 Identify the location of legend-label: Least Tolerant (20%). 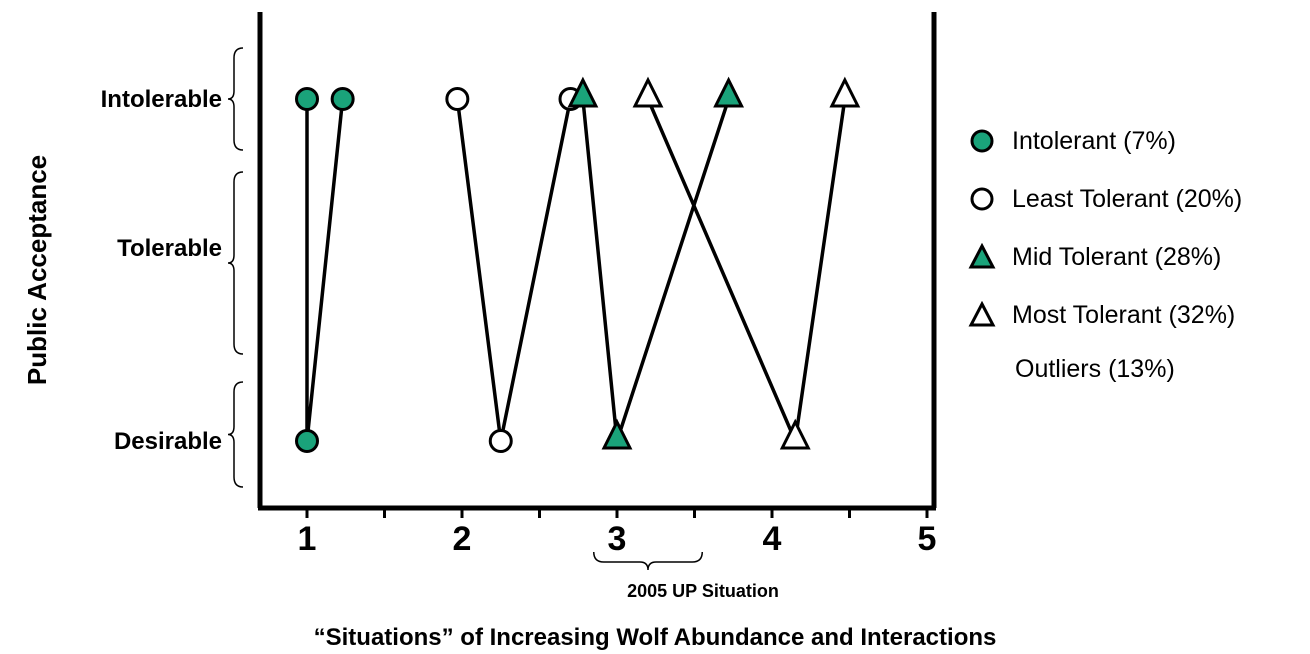
(1127, 198).